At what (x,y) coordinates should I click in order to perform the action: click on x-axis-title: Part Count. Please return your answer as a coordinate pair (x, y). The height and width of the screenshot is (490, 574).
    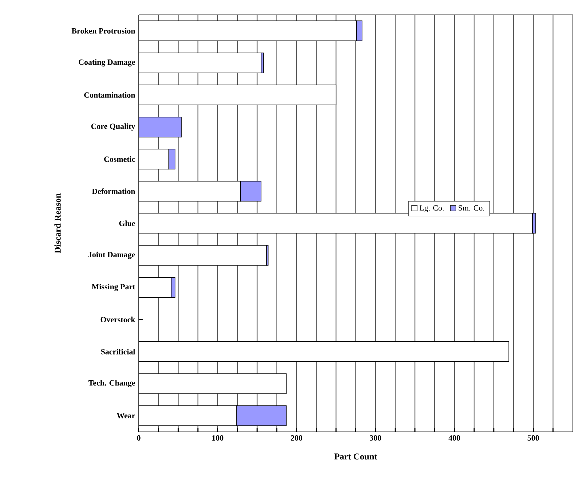
    Looking at the image, I should click on (356, 457).